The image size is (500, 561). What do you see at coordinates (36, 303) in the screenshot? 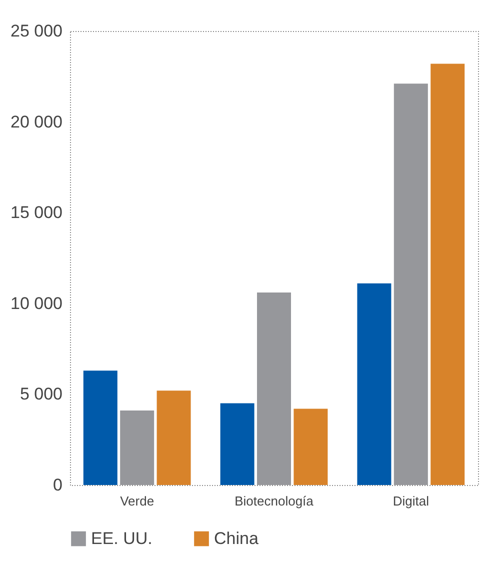
I see `y-tick-label: 10 000` at bounding box center [36, 303].